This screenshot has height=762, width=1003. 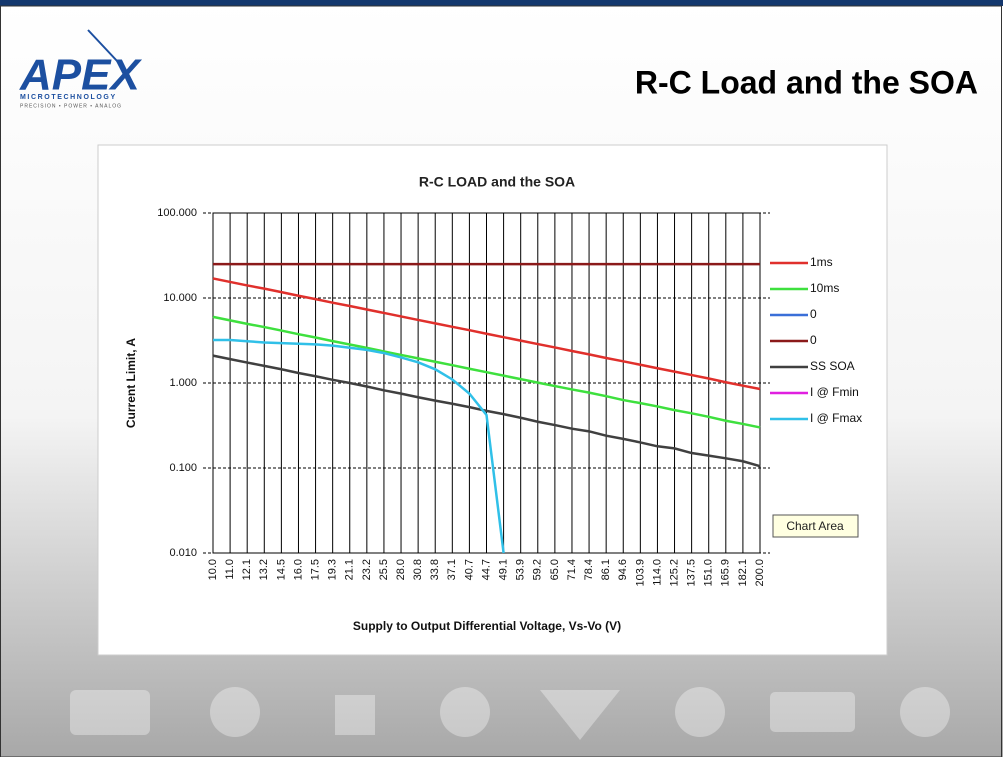 I want to click on x-tick-label: 30.8, so click(x=418, y=569).